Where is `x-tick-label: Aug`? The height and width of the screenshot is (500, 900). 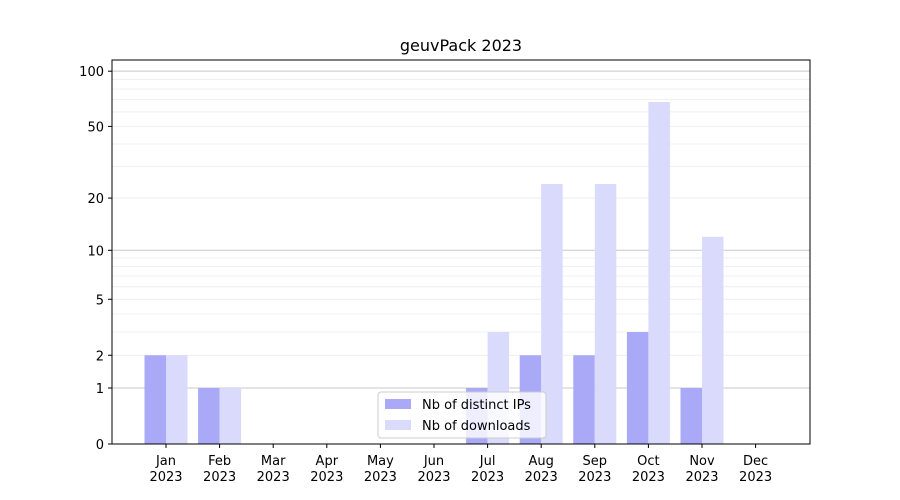 x-tick-label: Aug is located at coordinates (541, 461).